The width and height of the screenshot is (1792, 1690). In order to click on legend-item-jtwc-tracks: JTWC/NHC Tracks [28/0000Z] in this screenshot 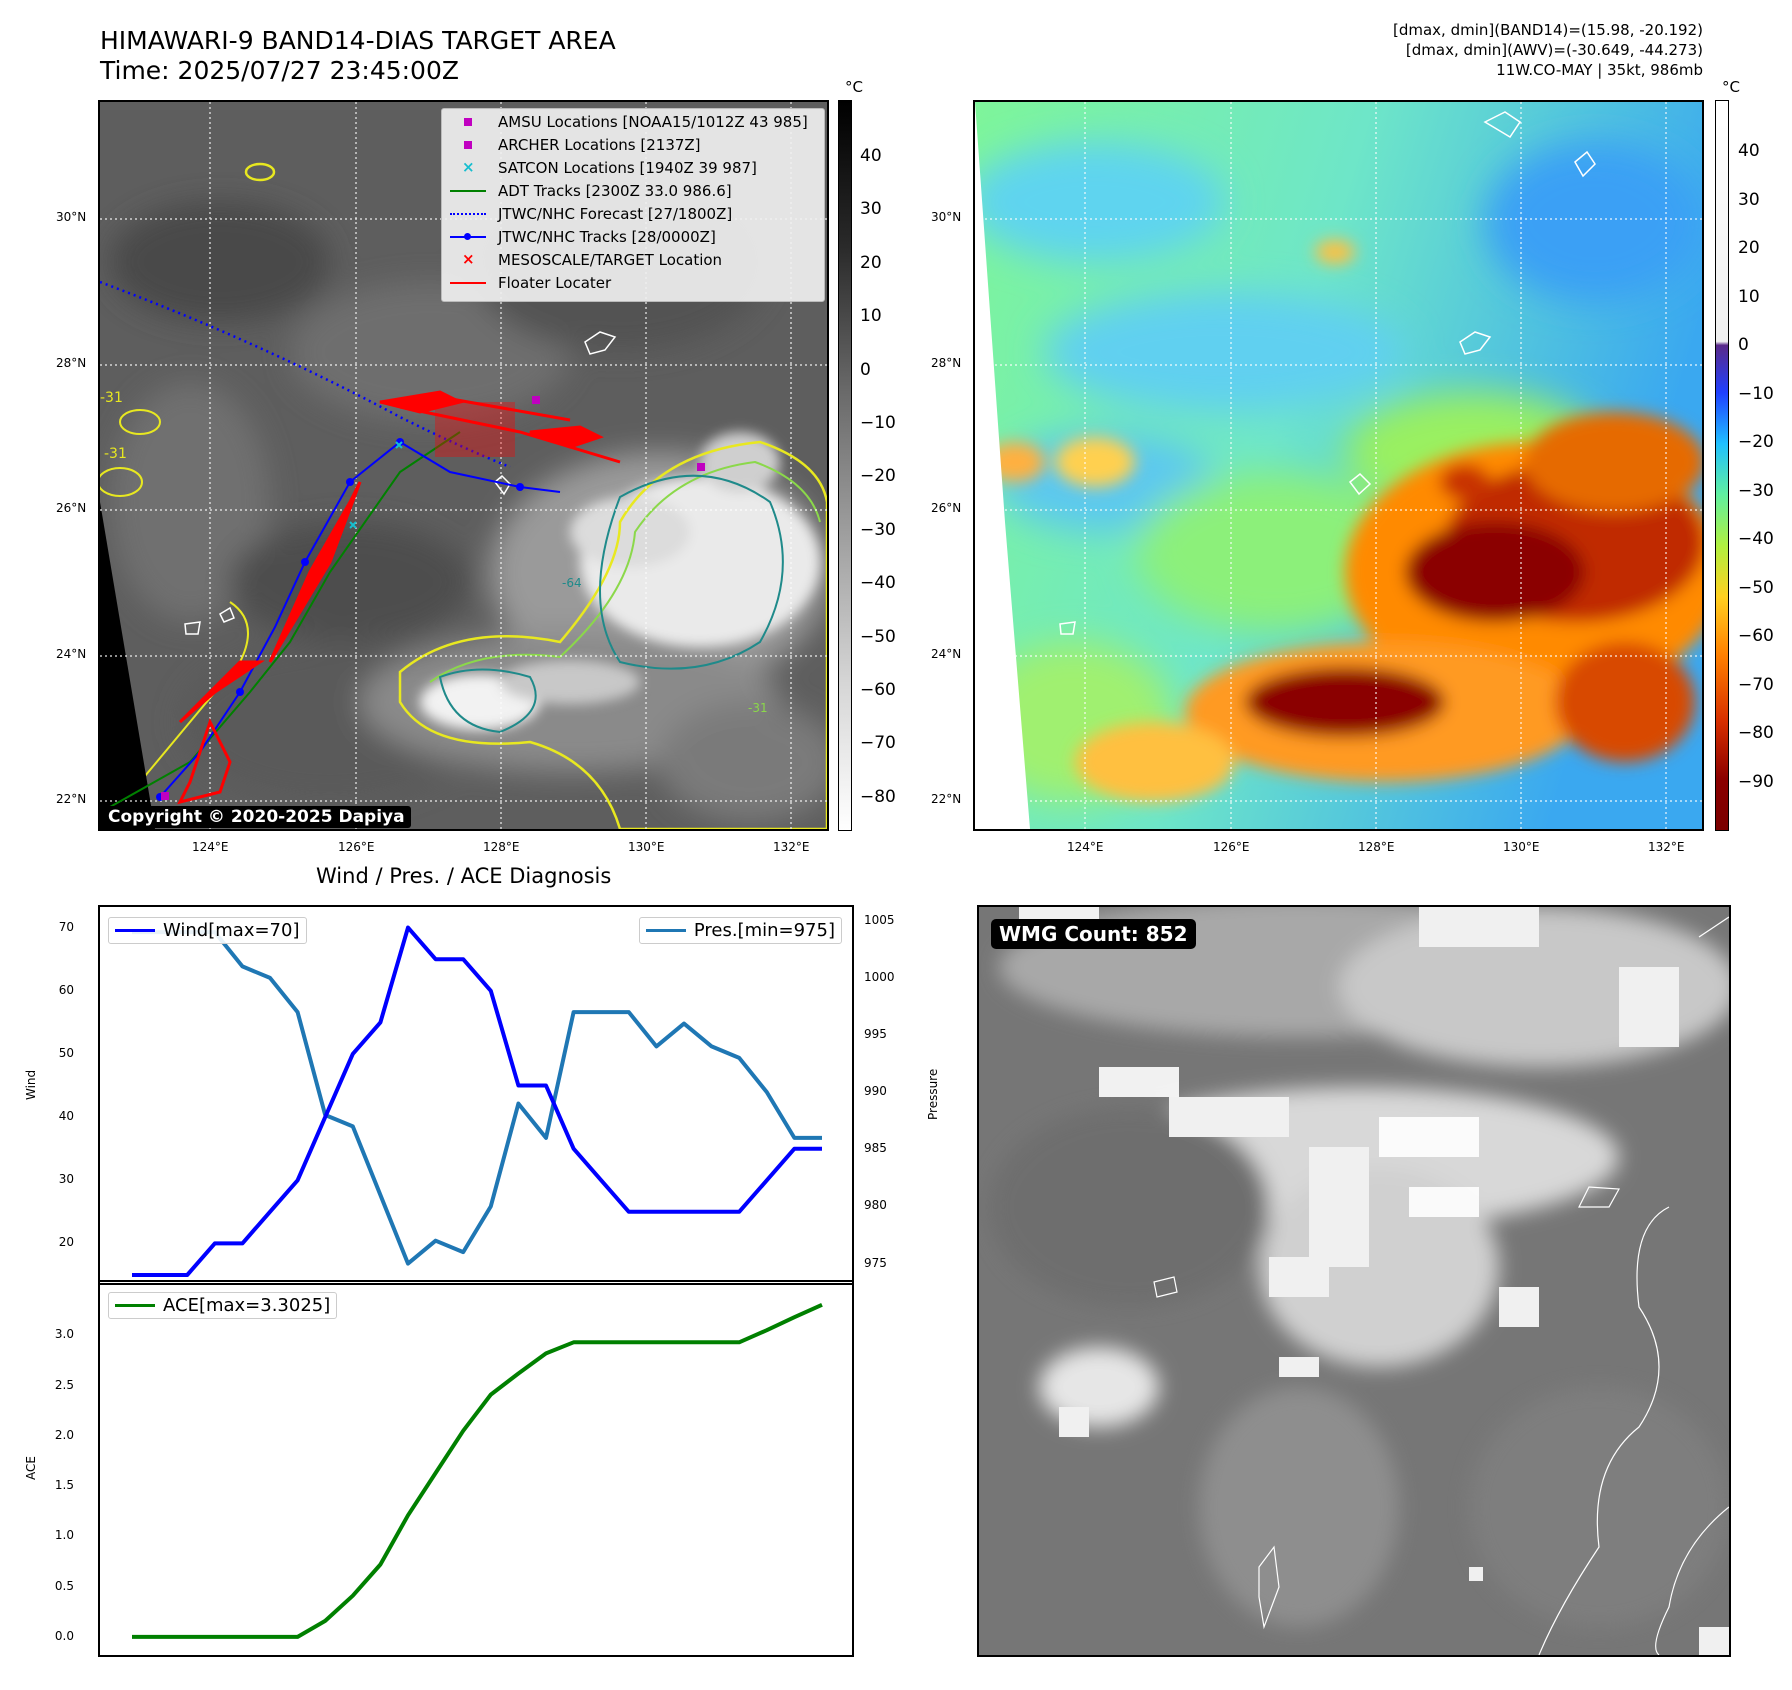, I will do `click(582, 237)`.